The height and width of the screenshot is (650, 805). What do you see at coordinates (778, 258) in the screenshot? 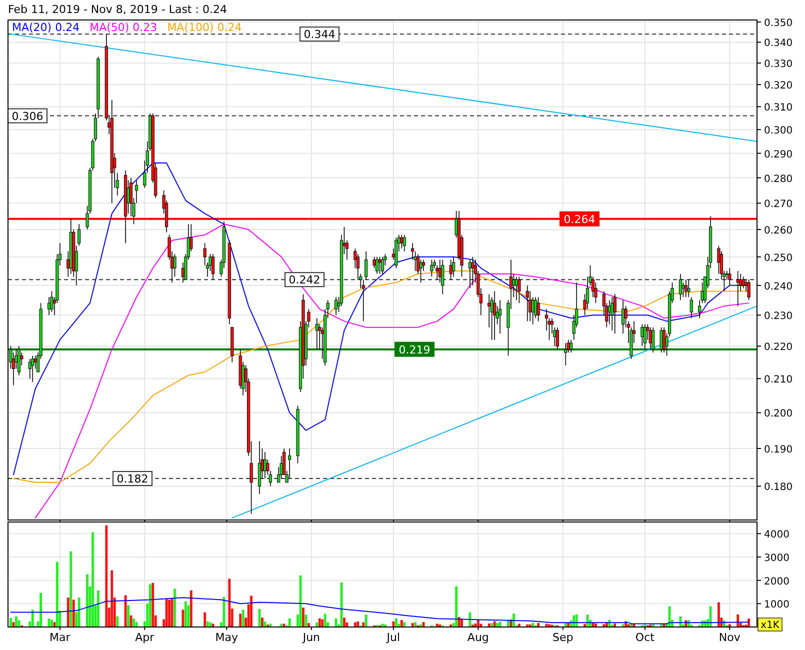
I see `y-tick-label: 0.250` at bounding box center [778, 258].